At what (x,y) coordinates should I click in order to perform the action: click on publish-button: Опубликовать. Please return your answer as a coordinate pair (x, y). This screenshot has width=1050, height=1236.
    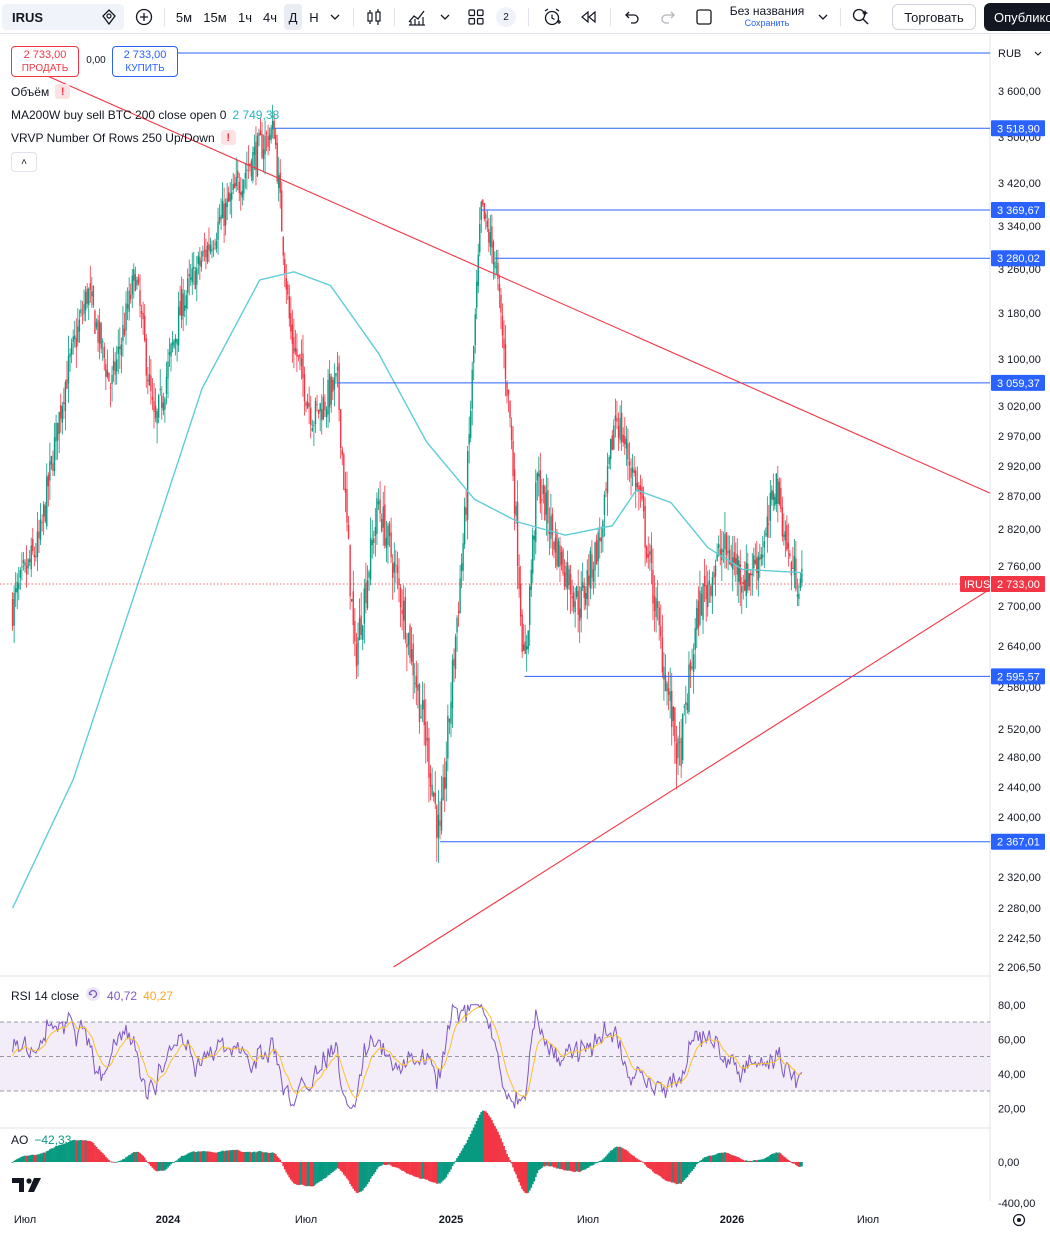
    Looking at the image, I should click on (1017, 17).